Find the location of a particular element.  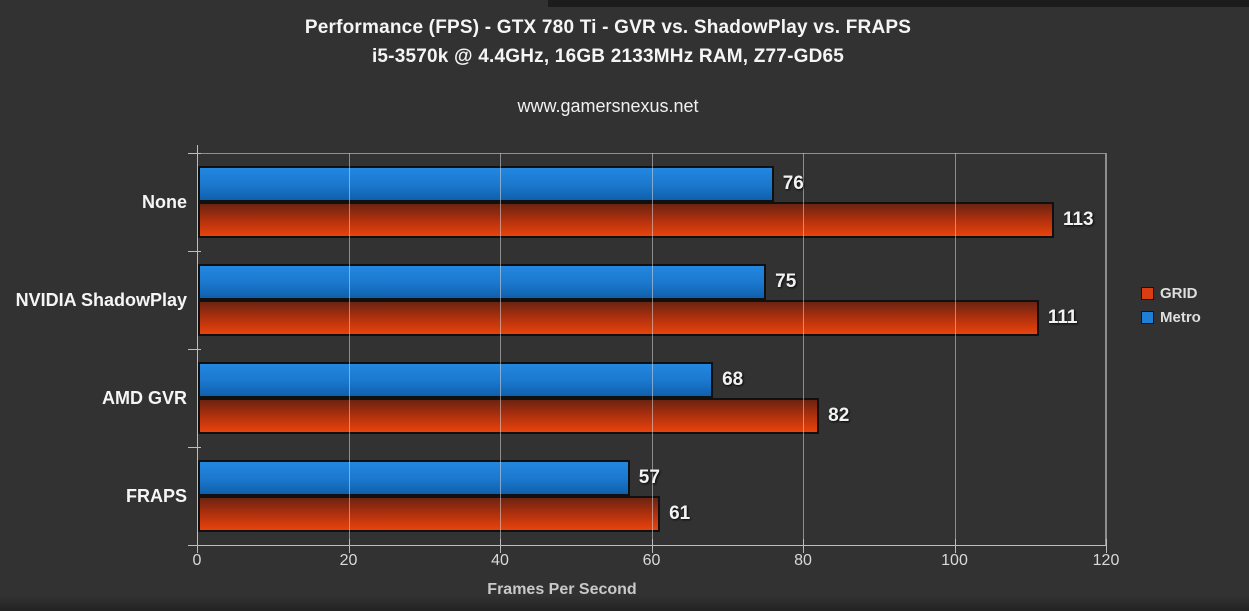

legend-swatch-grid is located at coordinates (1147, 293).